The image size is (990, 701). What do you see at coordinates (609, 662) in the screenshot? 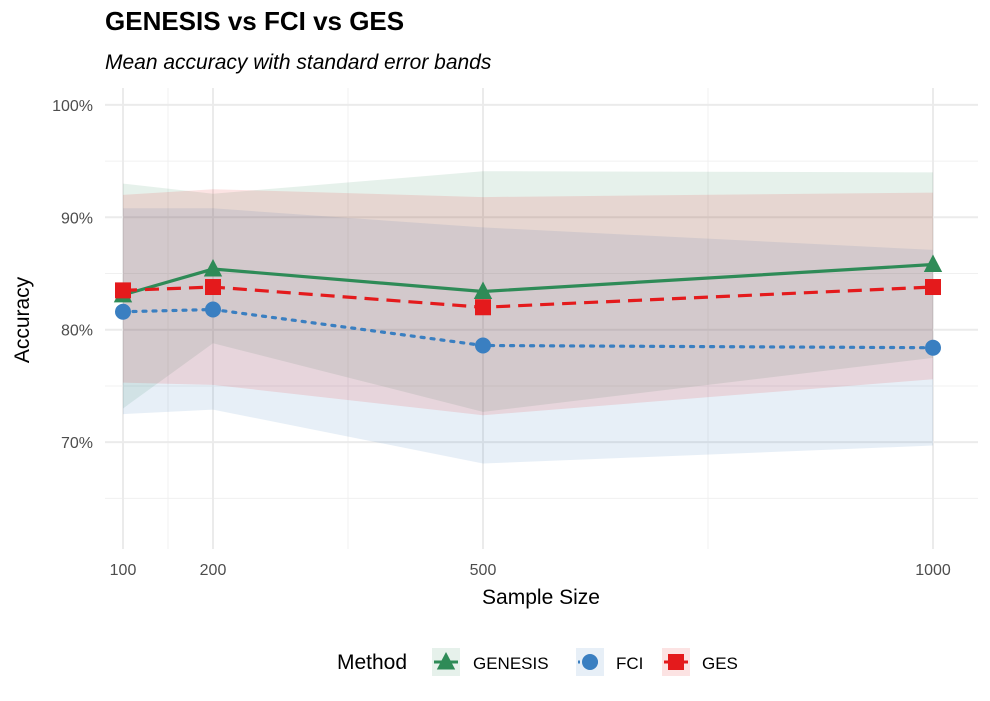
I see `legend-item-fci: FCI` at bounding box center [609, 662].